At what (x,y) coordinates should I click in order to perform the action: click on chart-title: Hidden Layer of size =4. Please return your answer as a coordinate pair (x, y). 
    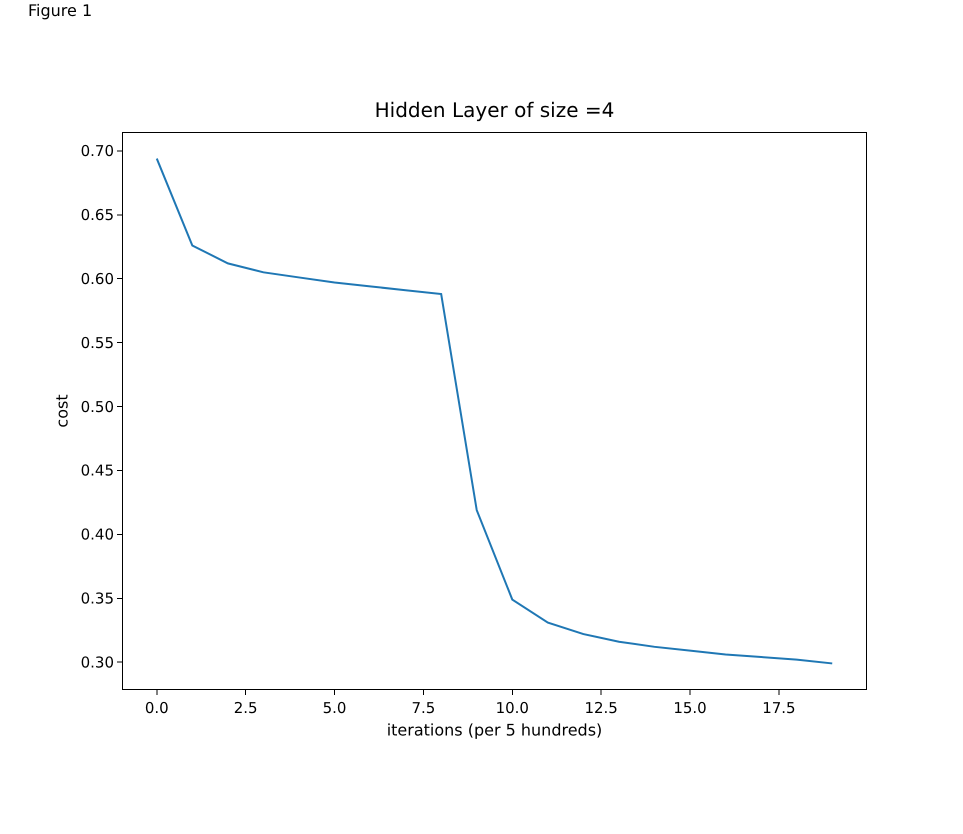
    Looking at the image, I should click on (494, 110).